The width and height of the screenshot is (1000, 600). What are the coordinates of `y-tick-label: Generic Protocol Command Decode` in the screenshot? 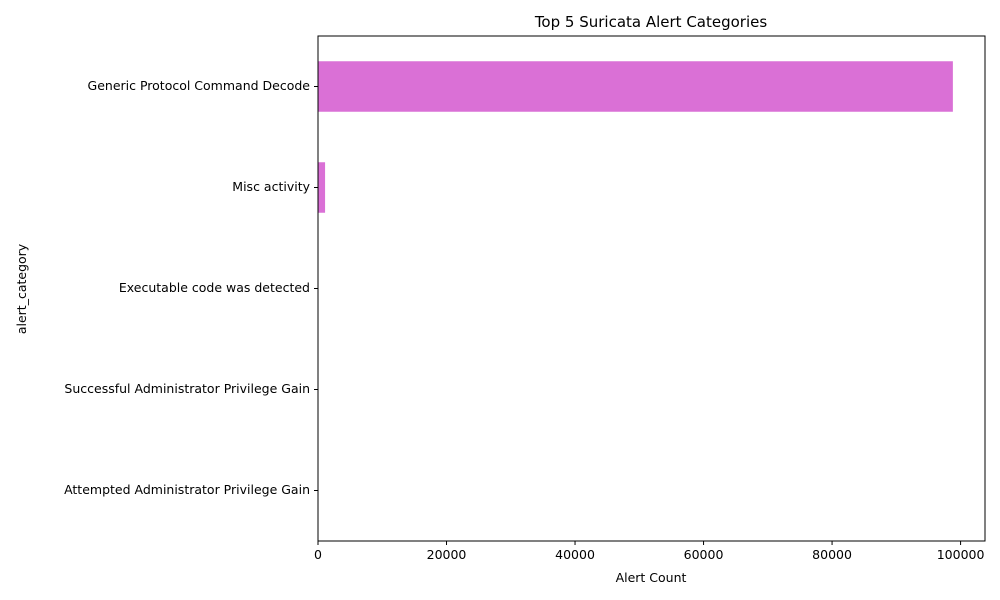 It's located at (199, 85).